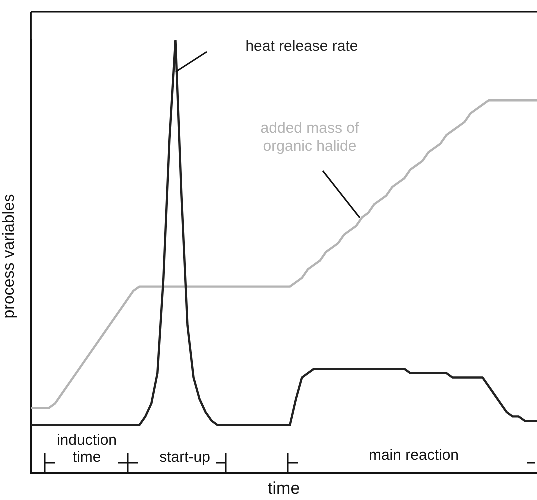 The image size is (537, 500). Describe the element at coordinates (310, 138) in the screenshot. I see `text: added mass of organic halide` at that location.